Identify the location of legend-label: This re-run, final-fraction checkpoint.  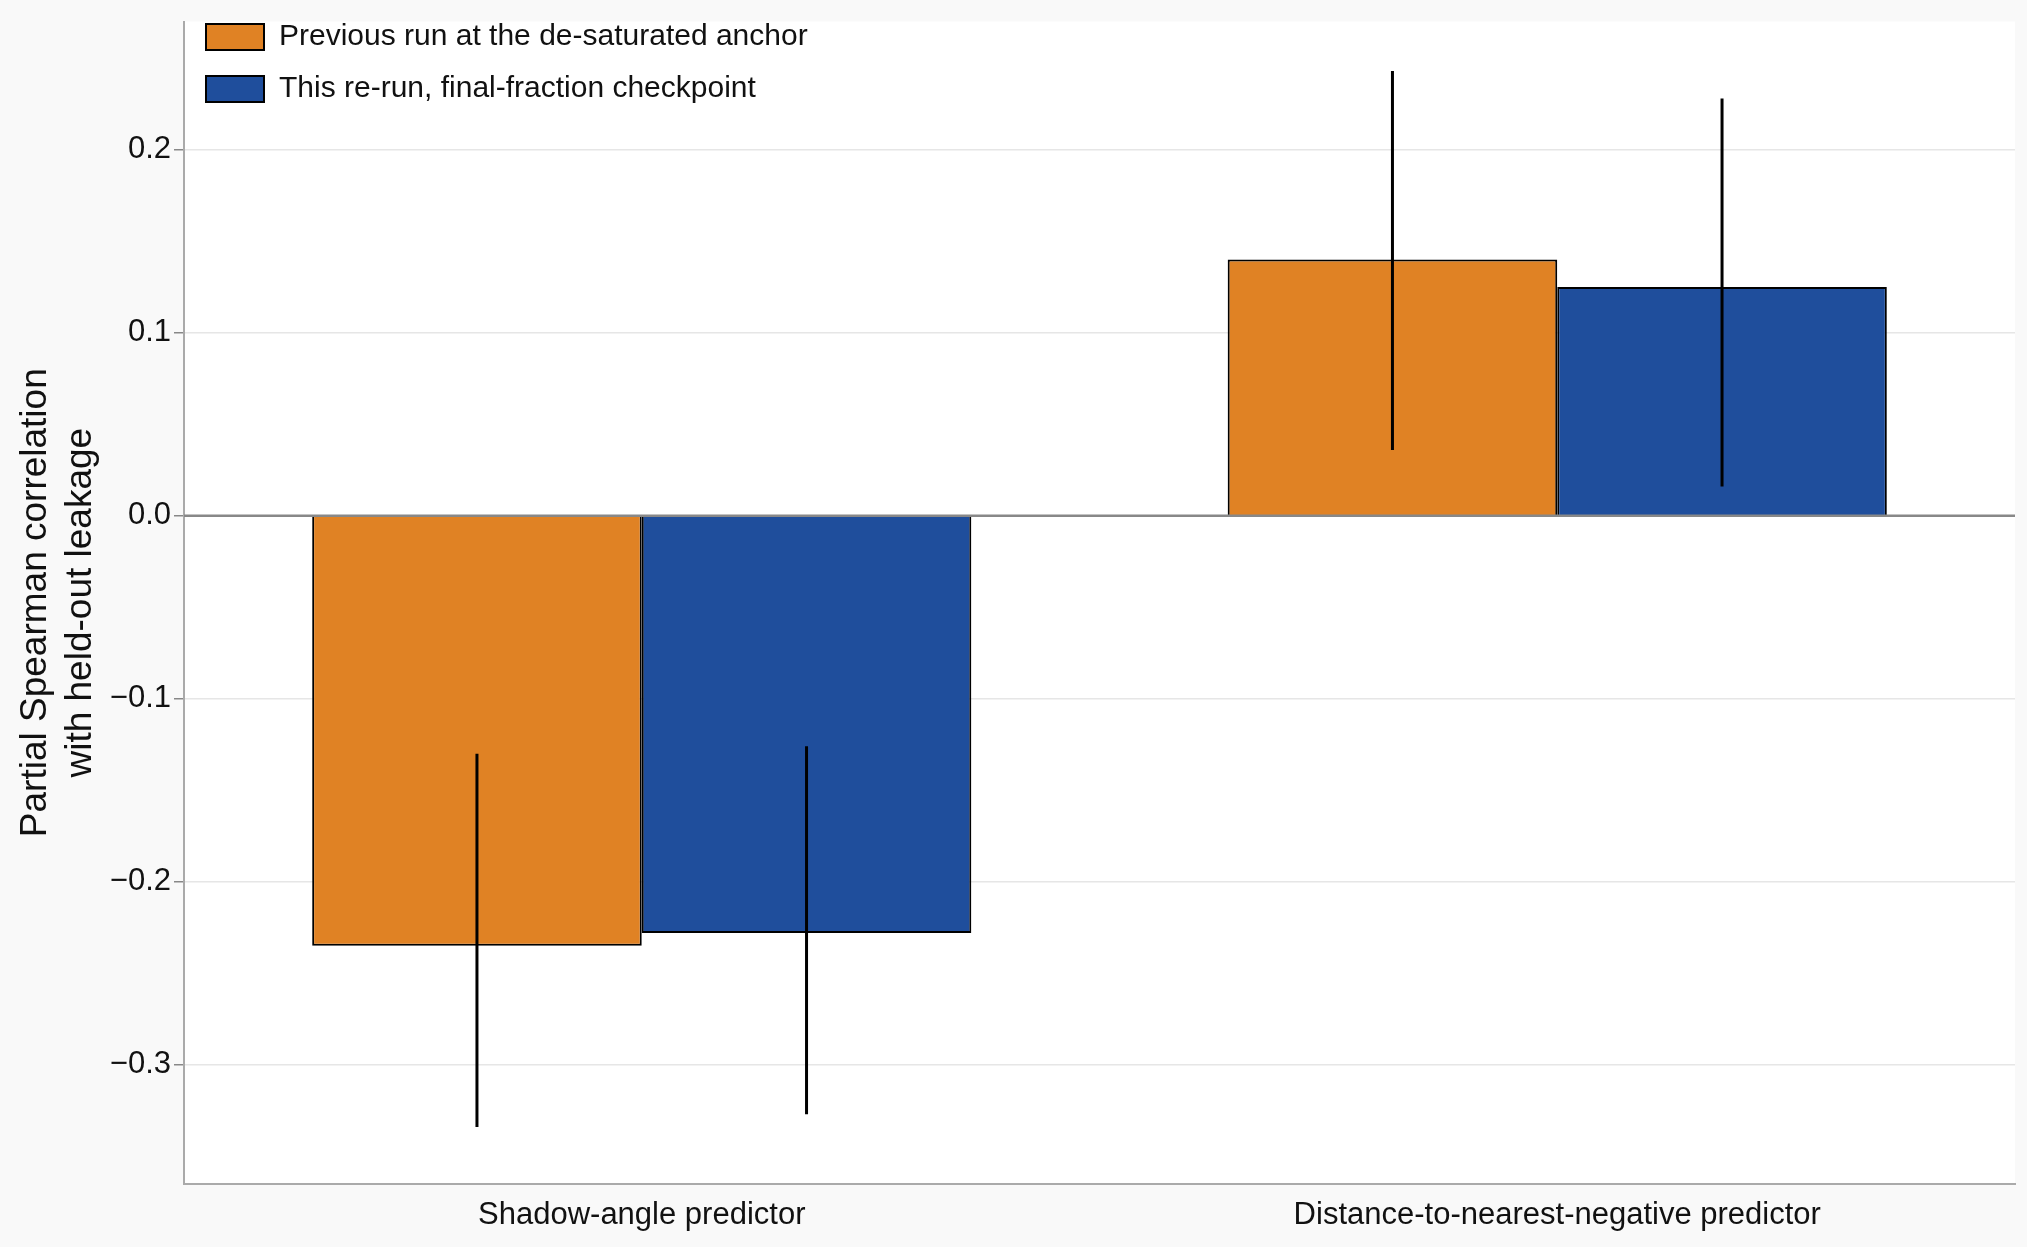
(518, 87).